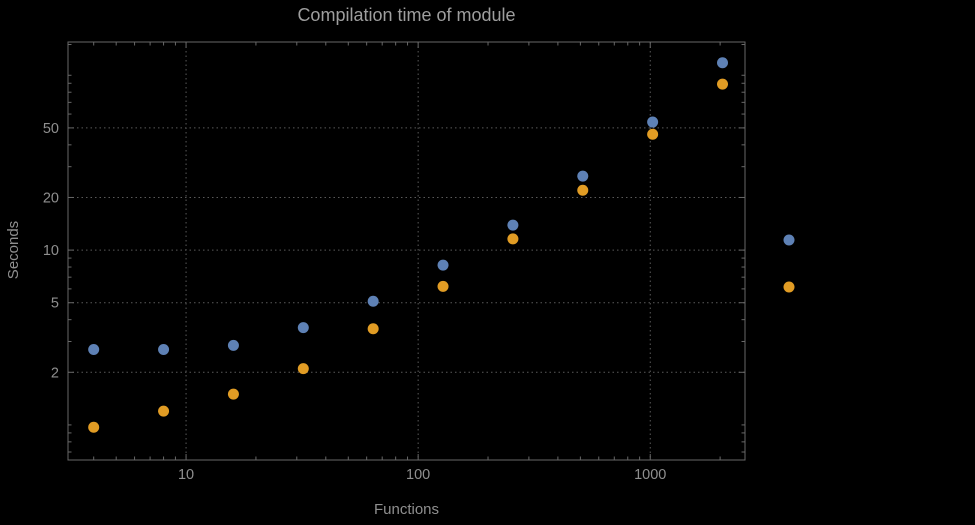  What do you see at coordinates (406, 15) in the screenshot?
I see `chart-title: Compilation time of module` at bounding box center [406, 15].